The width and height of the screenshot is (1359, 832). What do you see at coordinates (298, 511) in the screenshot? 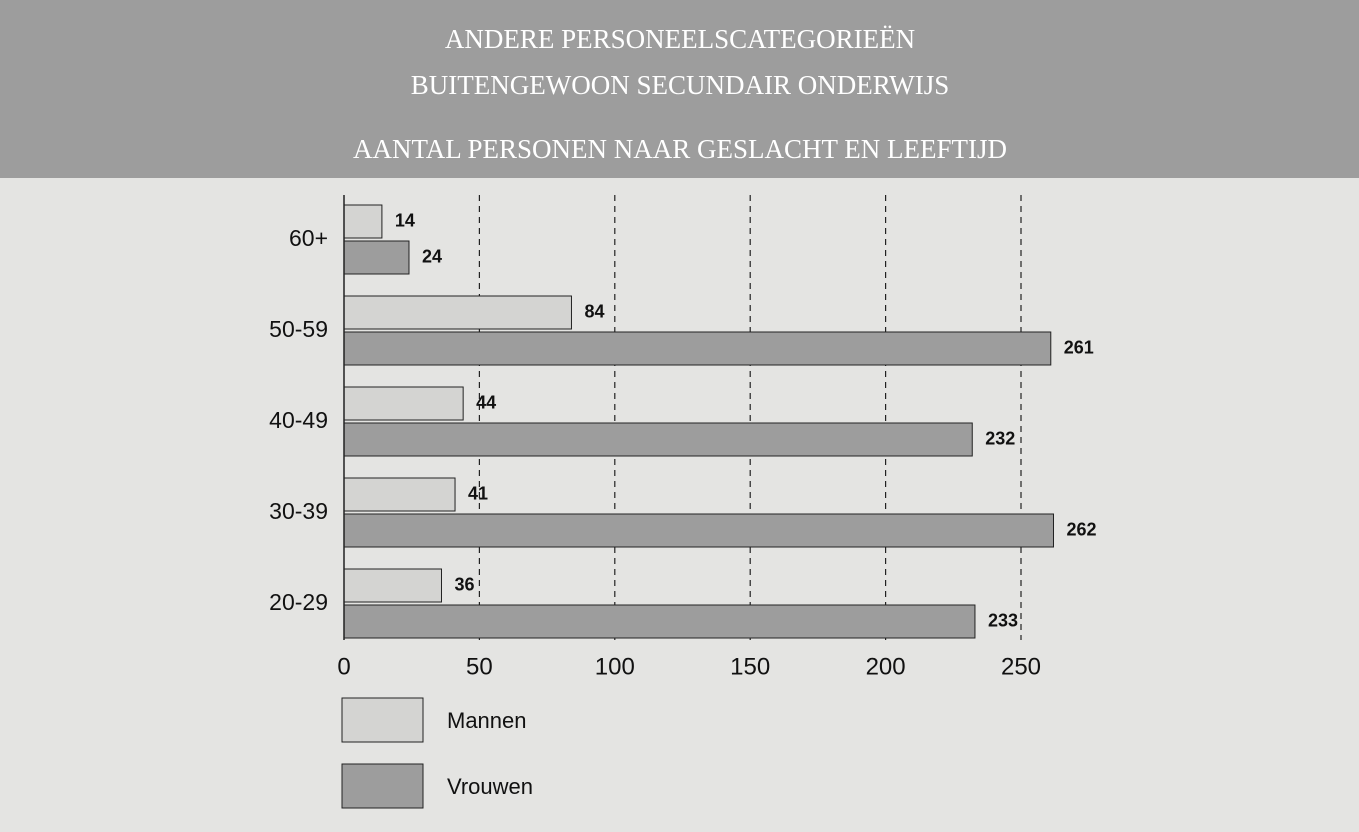
I see `y-tick-label: 30-39` at bounding box center [298, 511].